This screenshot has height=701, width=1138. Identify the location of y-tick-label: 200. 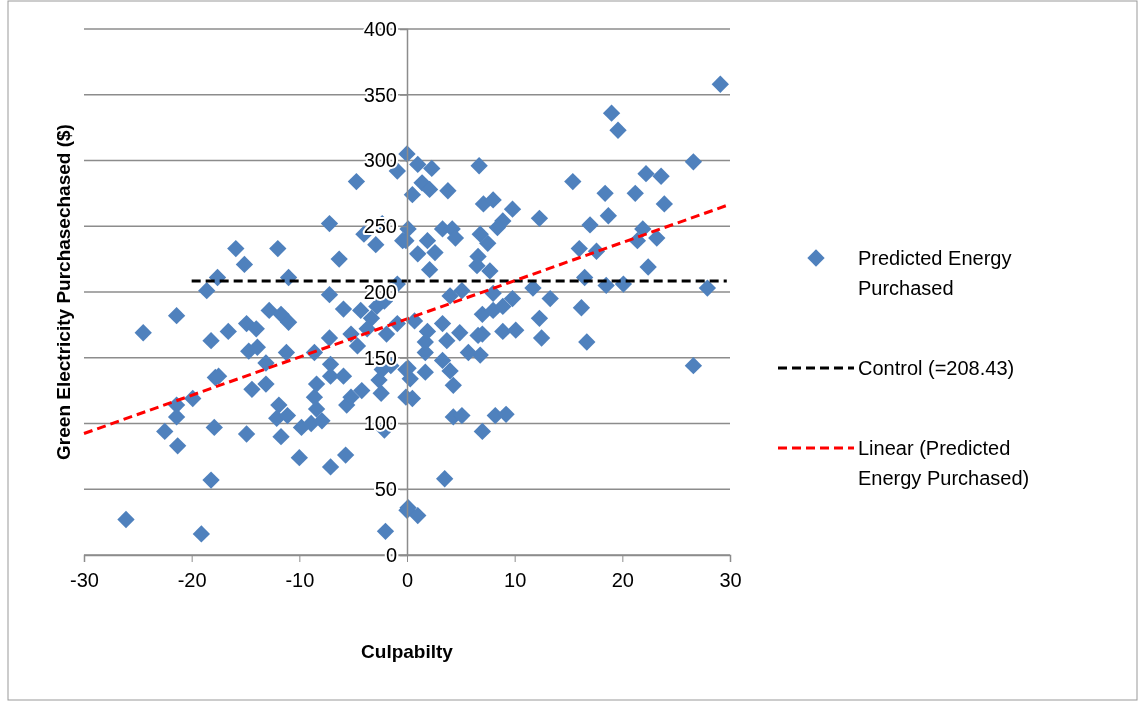
(380, 291).